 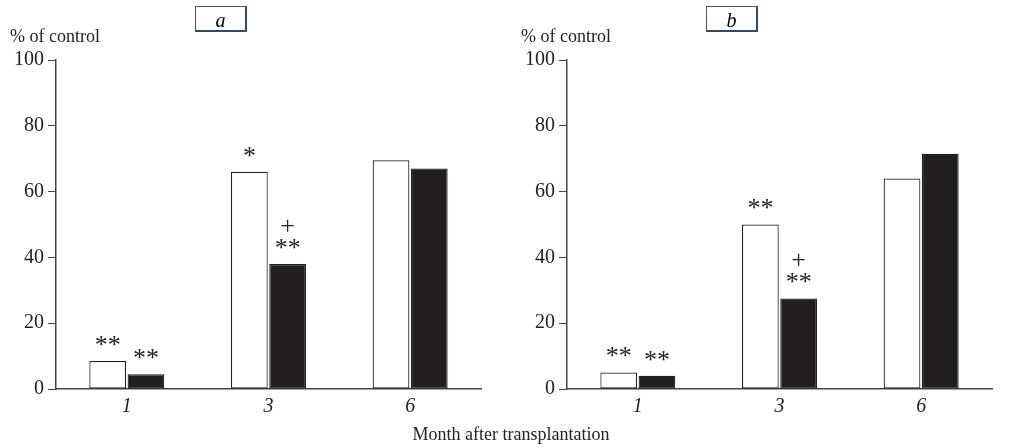 I want to click on chart-title: a, so click(x=221, y=19).